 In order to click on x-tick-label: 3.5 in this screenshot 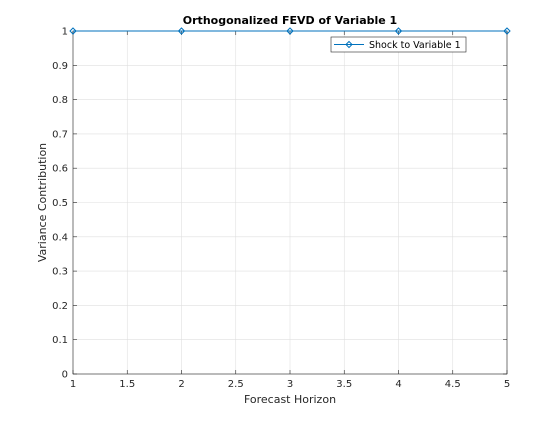, I will do `click(344, 384)`.